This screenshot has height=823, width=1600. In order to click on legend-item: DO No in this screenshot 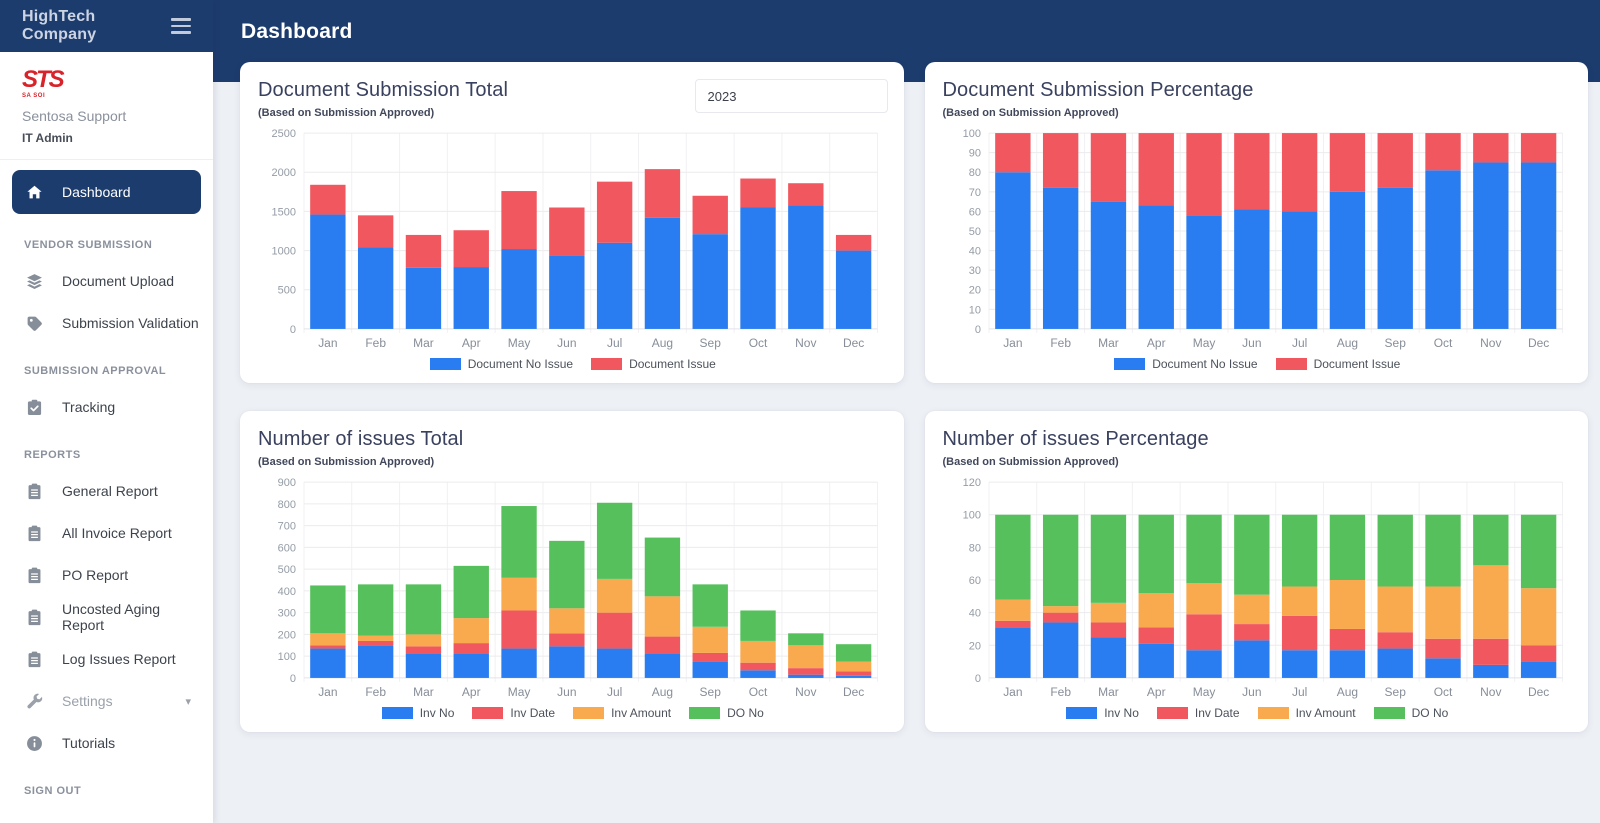, I will do `click(1411, 713)`.